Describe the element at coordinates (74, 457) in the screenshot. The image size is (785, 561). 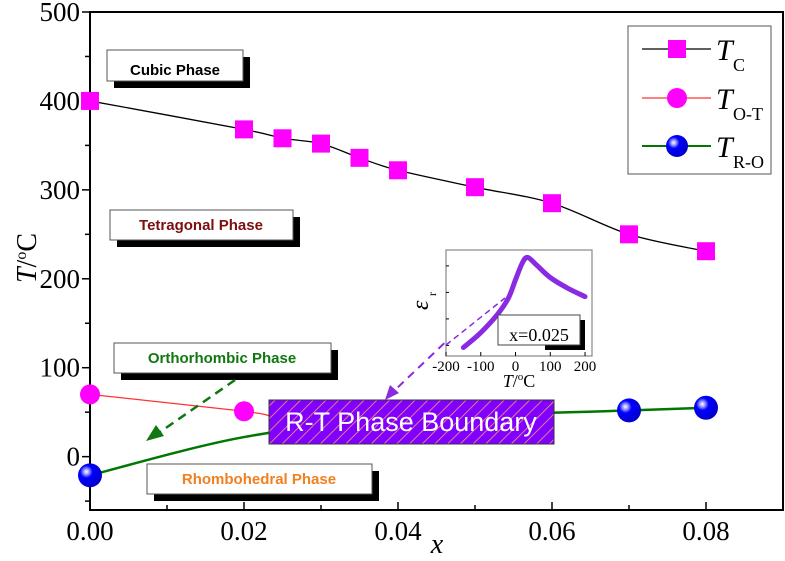
I see `y-tick-label: 0` at that location.